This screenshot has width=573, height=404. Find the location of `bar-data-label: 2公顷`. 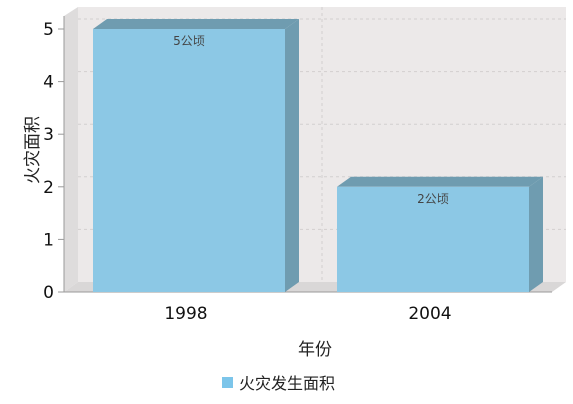

bar-data-label: 2公顷 is located at coordinates (433, 199).